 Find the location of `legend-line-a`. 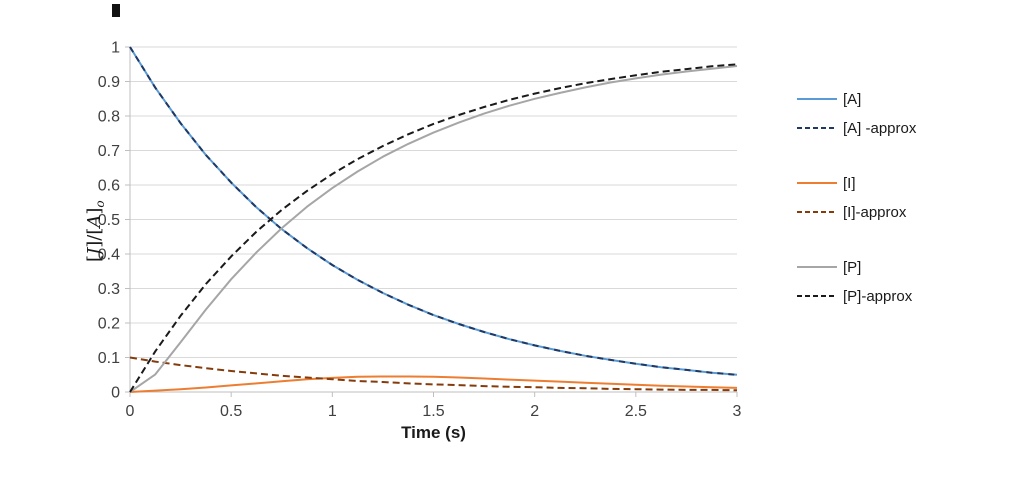

legend-line-a is located at coordinates (817, 99).